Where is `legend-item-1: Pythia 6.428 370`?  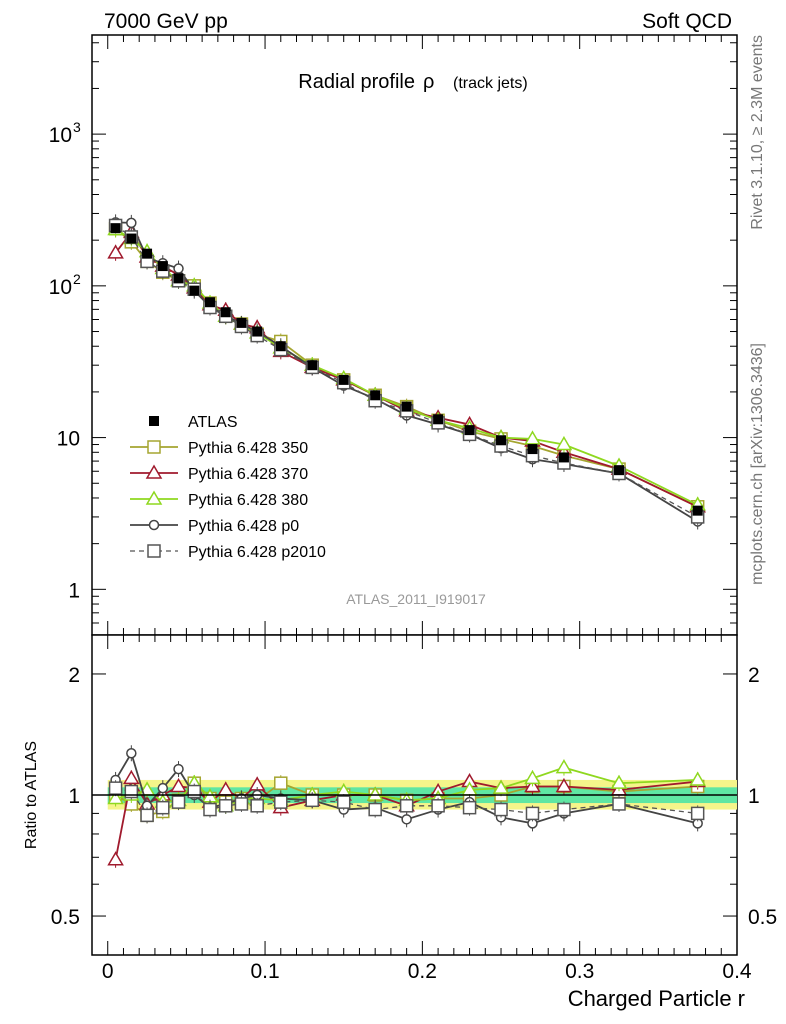 legend-item-1: Pythia 6.428 370 is located at coordinates (219, 473).